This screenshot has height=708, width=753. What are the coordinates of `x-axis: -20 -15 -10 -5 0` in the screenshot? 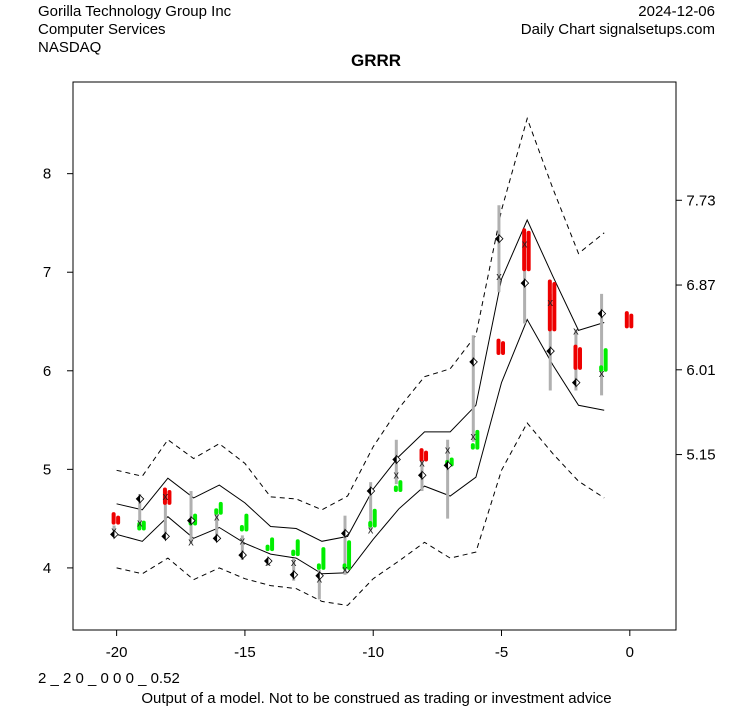 It's located at (370, 645).